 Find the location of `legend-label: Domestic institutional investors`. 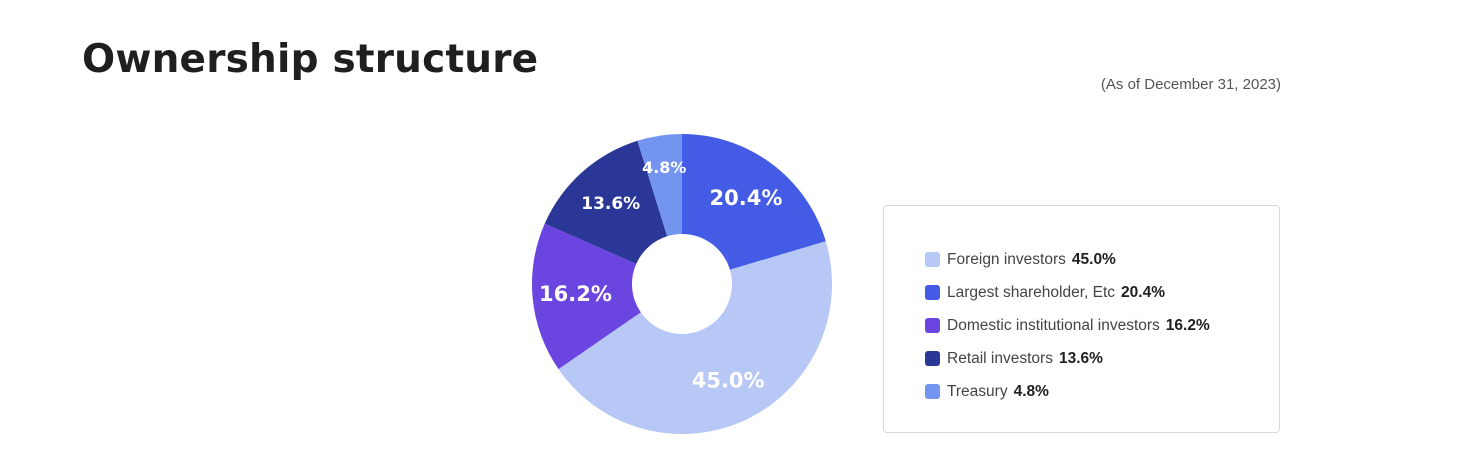

legend-label: Domestic institutional investors is located at coordinates (1053, 325).